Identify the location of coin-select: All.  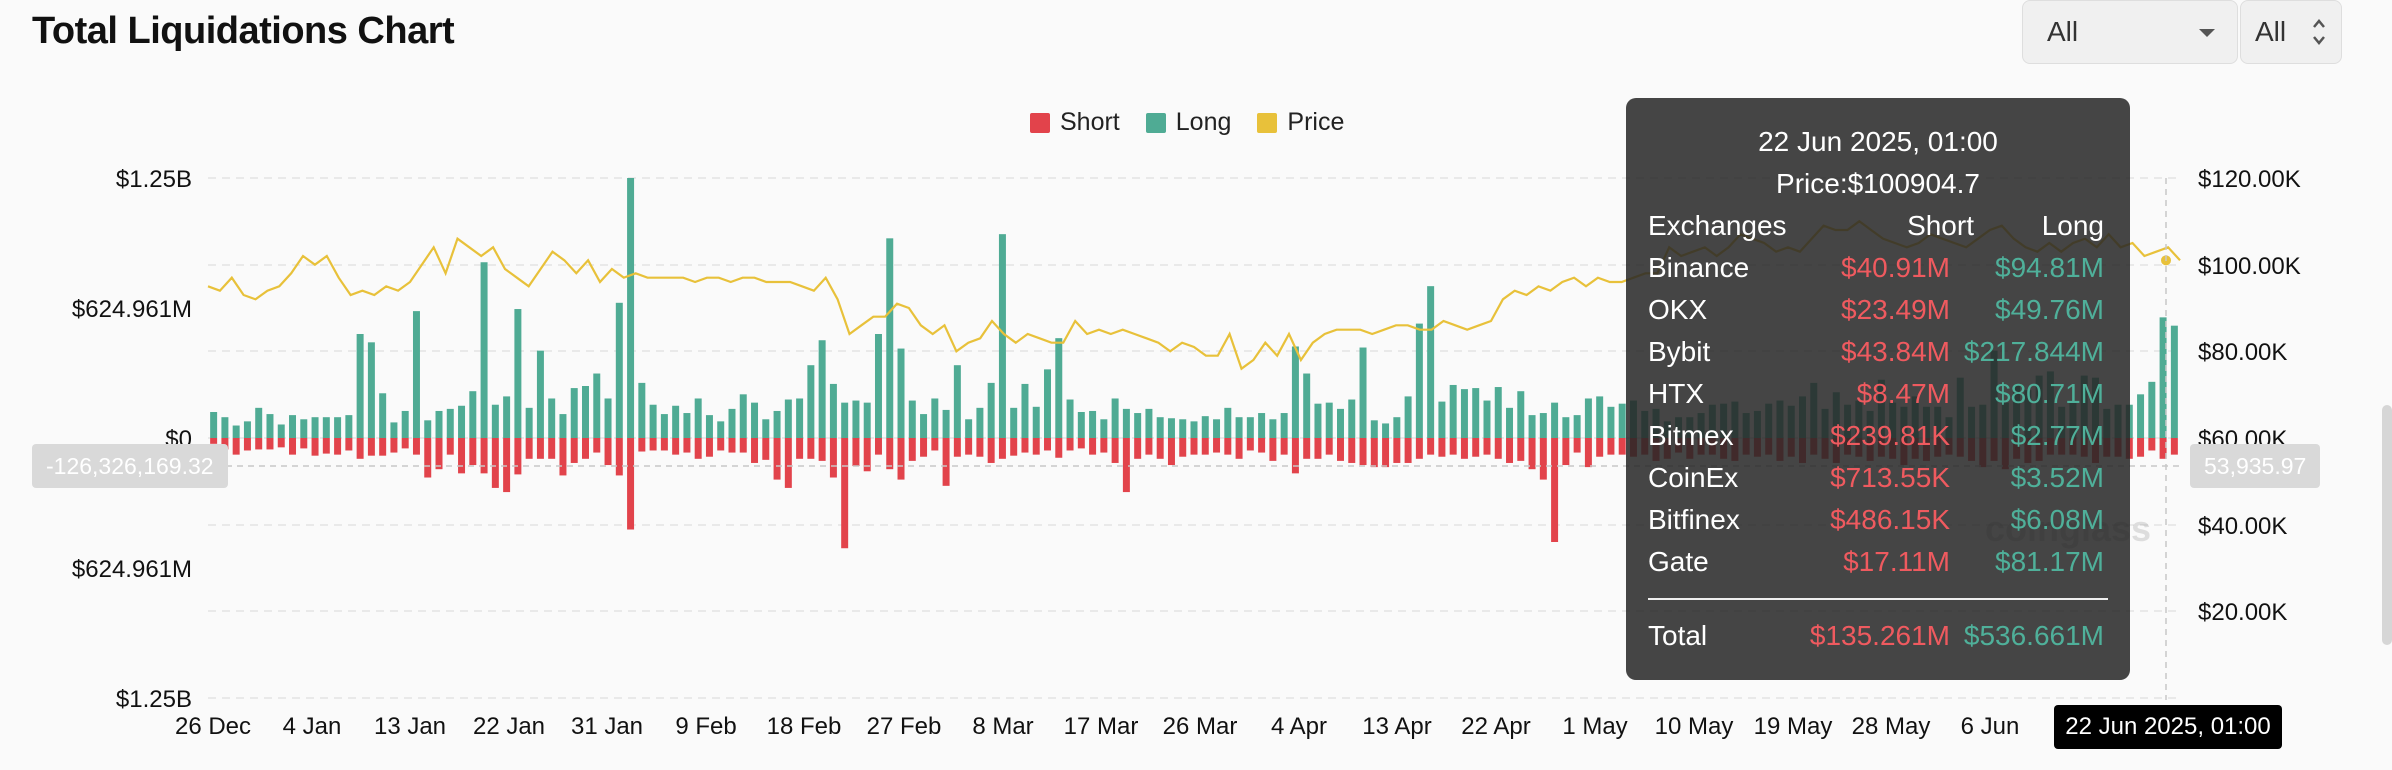
(2291, 32).